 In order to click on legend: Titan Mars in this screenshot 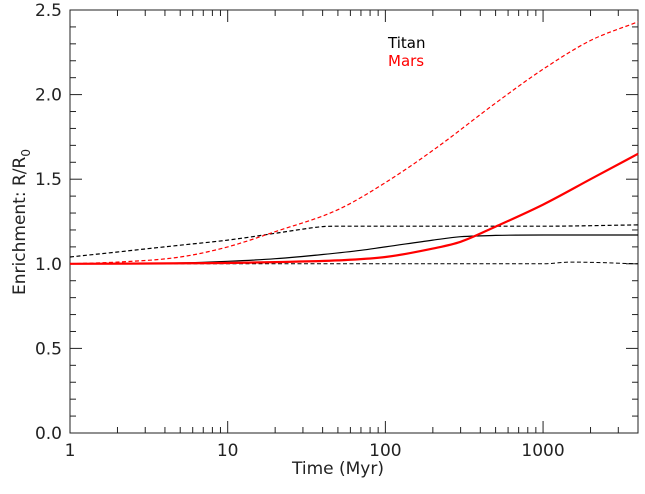, I will do `click(406, 52)`.